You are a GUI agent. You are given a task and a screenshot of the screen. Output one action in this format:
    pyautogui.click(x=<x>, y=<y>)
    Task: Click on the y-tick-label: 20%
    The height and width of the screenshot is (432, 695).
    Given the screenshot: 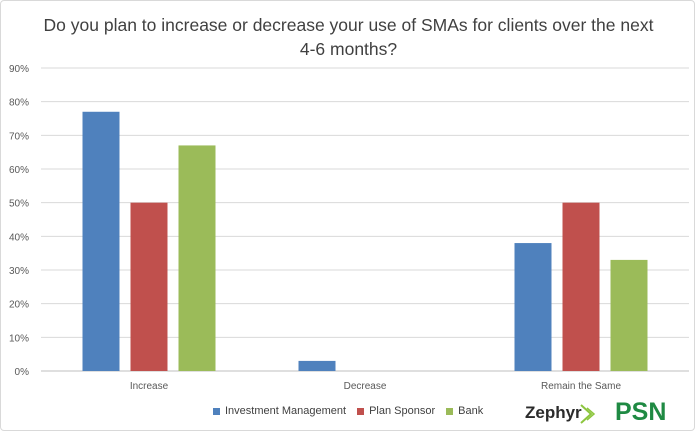 What is the action you would take?
    pyautogui.click(x=19, y=305)
    